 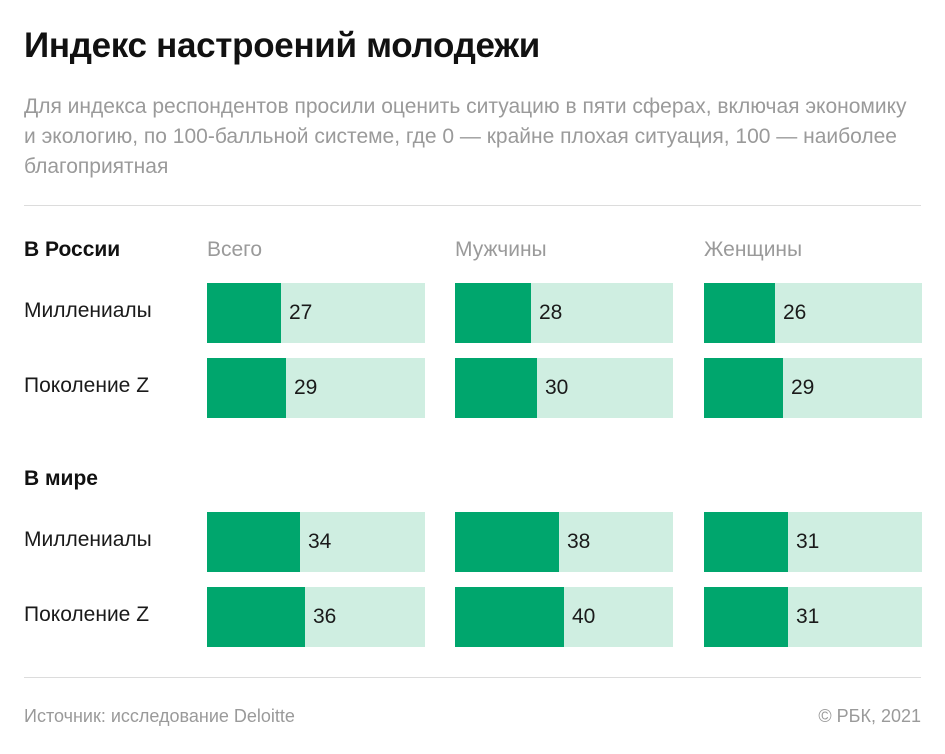 I want to click on bar-value-label: 30, so click(x=557, y=387).